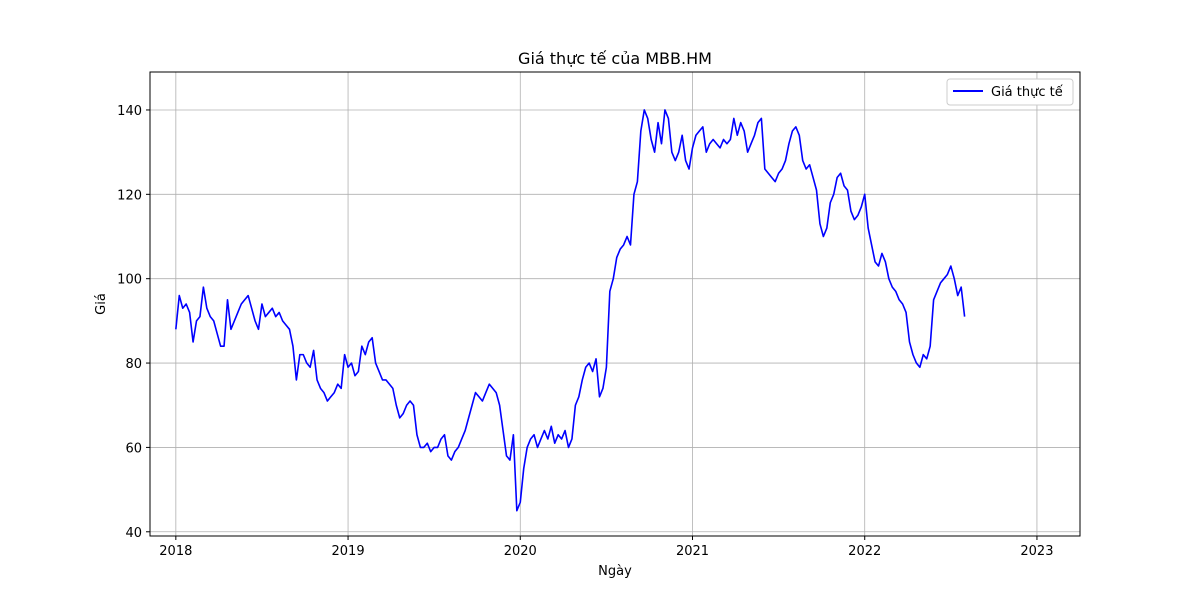  I want to click on x-axis: 2018 2019 2020 2021 2022 2023, so click(606, 547).